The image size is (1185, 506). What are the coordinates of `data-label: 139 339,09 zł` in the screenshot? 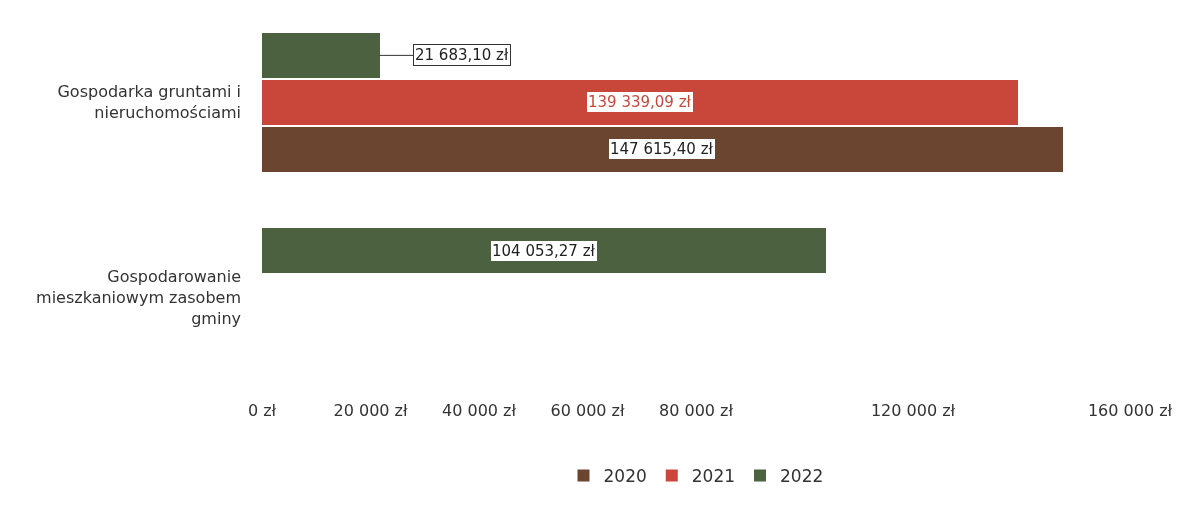 It's located at (640, 102).